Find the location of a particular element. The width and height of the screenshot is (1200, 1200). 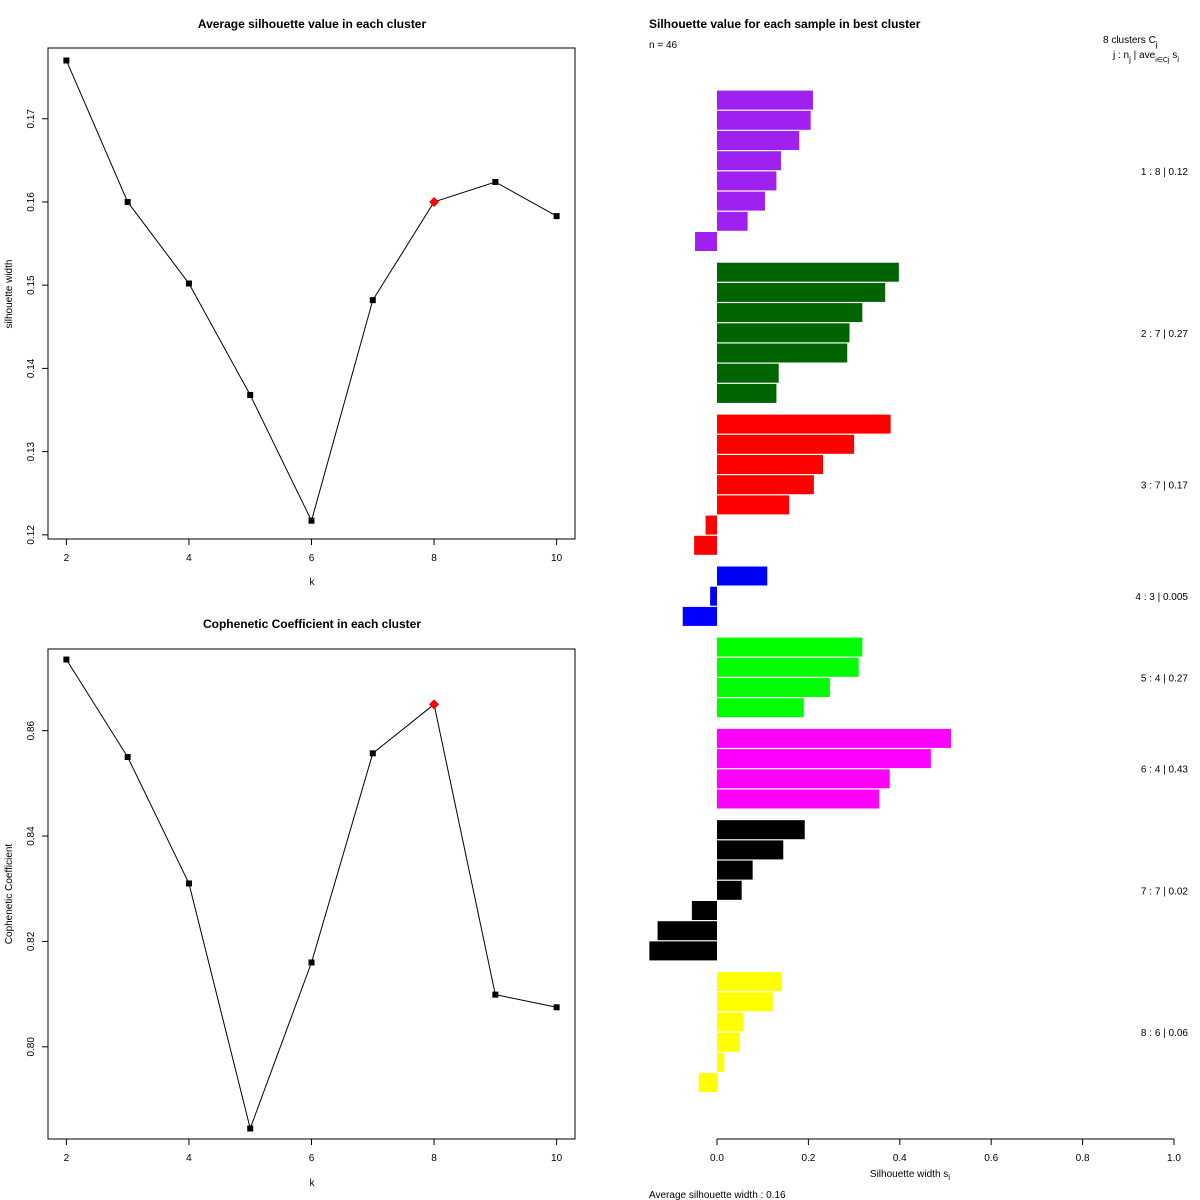

x-tick-label: 1.0 is located at coordinates (1174, 1158).